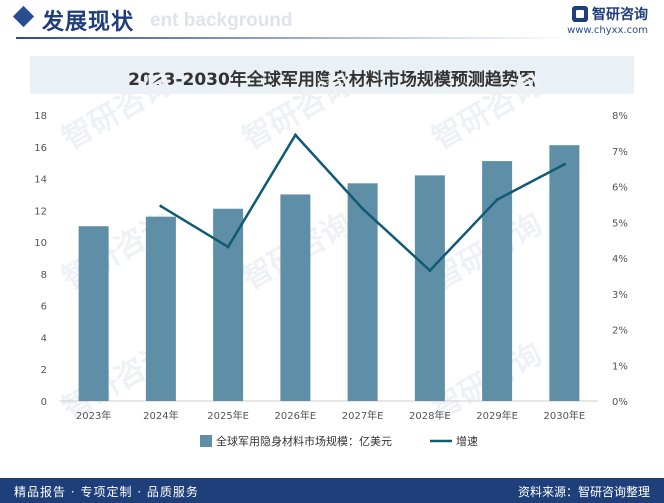 This screenshot has width=664, height=503. Describe the element at coordinates (40, 148) in the screenshot. I see `y-left-tick-label: 16` at that location.